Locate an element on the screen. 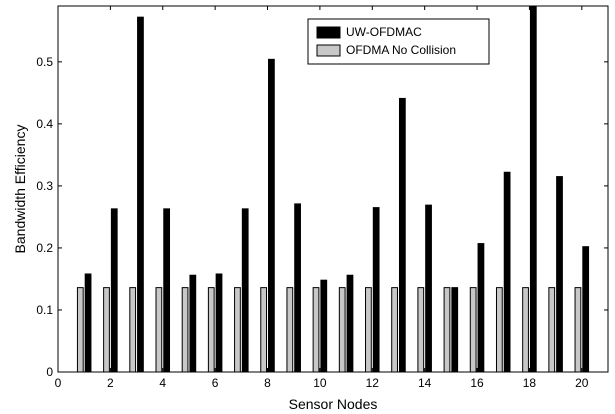  legend: UW-OFDMAC OFDMA No Collision is located at coordinates (398, 41).